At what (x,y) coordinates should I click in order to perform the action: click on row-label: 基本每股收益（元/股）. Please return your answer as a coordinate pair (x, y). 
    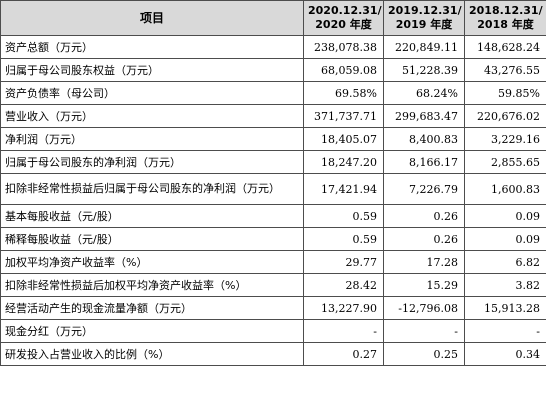
    Looking at the image, I should click on (152, 216).